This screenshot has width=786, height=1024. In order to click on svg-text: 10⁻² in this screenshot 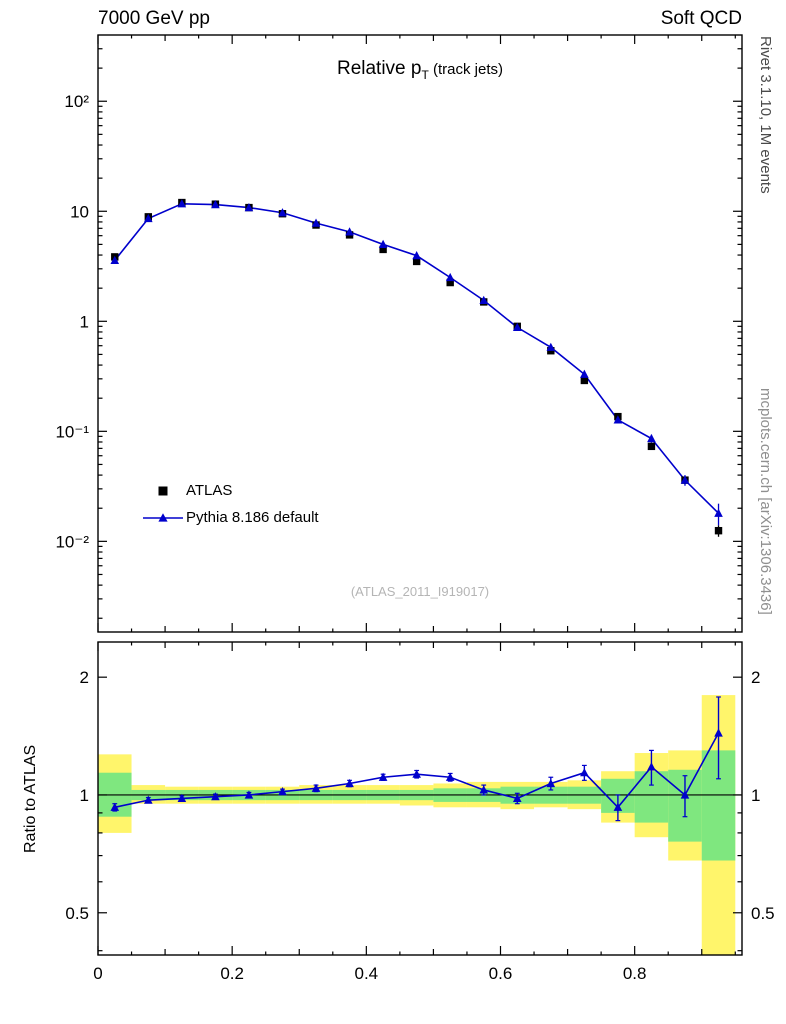, I will do `click(72, 541)`.